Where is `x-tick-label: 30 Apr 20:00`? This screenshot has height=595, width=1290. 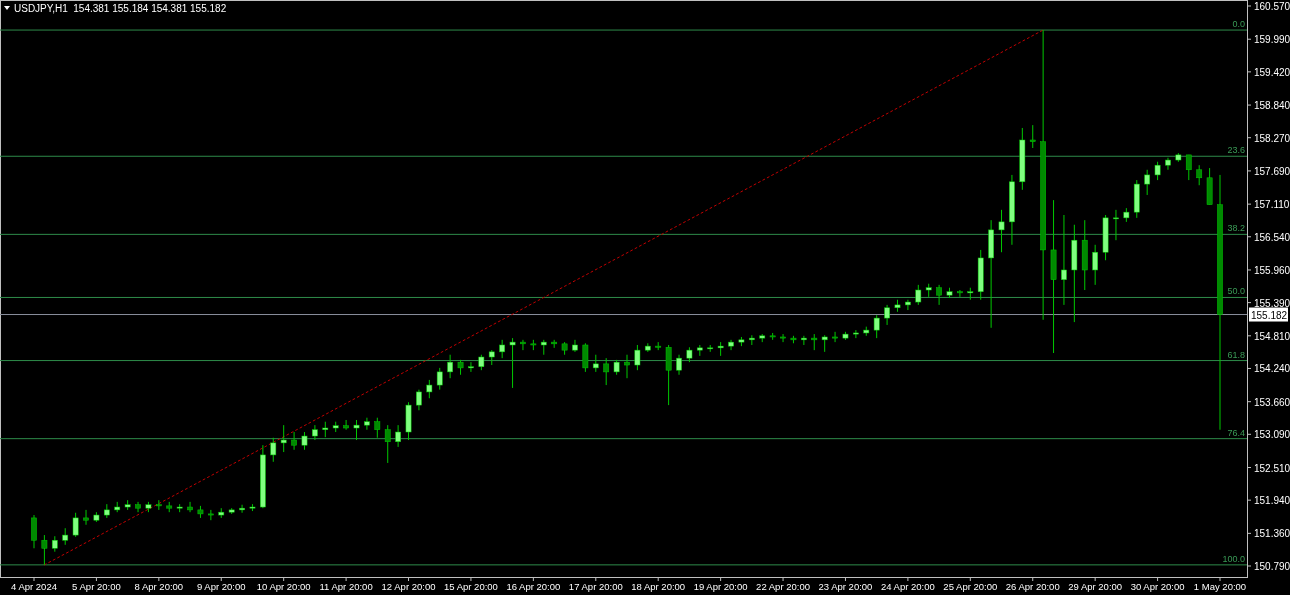 x-tick-label: 30 Apr 20:00 is located at coordinates (1157, 586).